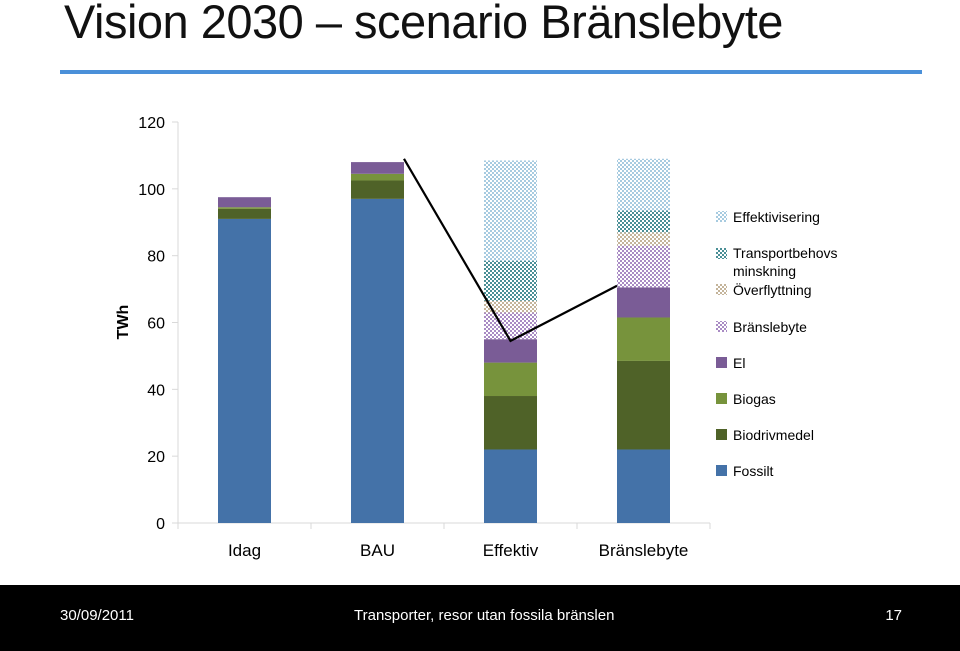  Describe the element at coordinates (377, 550) in the screenshot. I see `x-tick-label: BAU` at that location.